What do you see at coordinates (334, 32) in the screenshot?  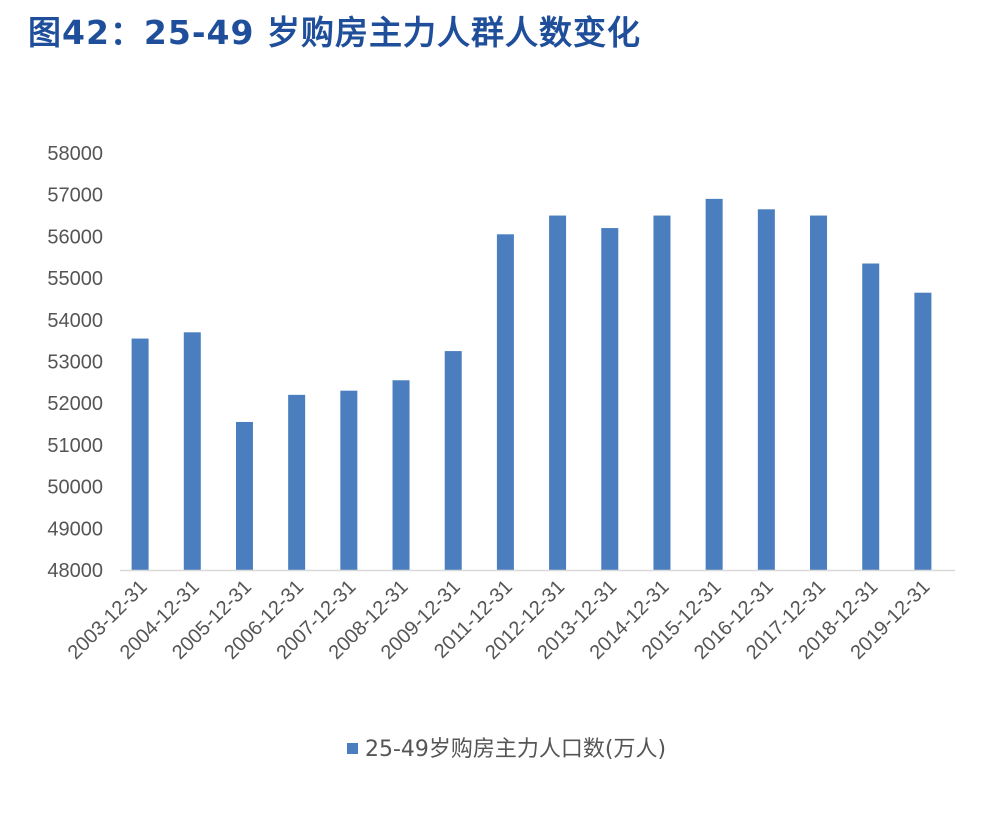 I see `chart-title: 图42：25-49 岁购房主力人群人数变化` at bounding box center [334, 32].